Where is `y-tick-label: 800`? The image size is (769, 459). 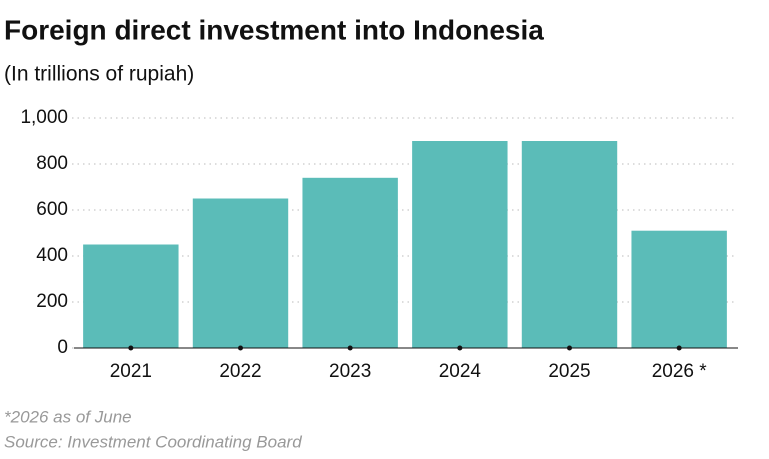
y-tick-label: 800 is located at coordinates (52, 163).